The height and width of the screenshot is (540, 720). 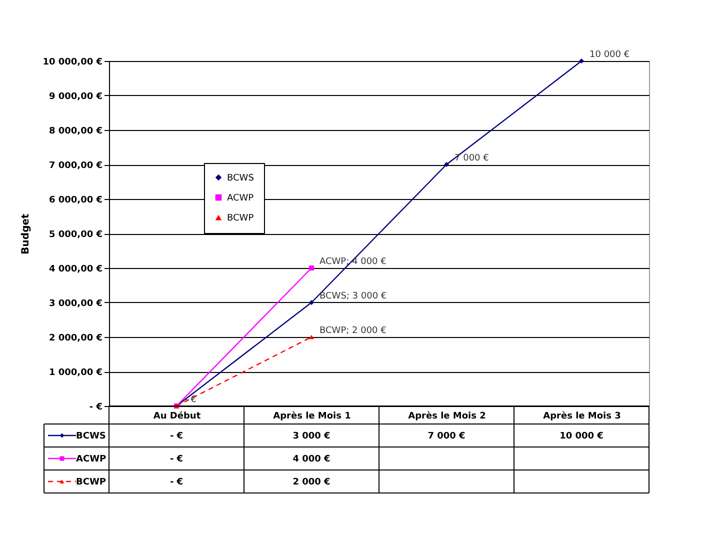 What do you see at coordinates (240, 179) in the screenshot?
I see `legend-label: BCWS` at bounding box center [240, 179].